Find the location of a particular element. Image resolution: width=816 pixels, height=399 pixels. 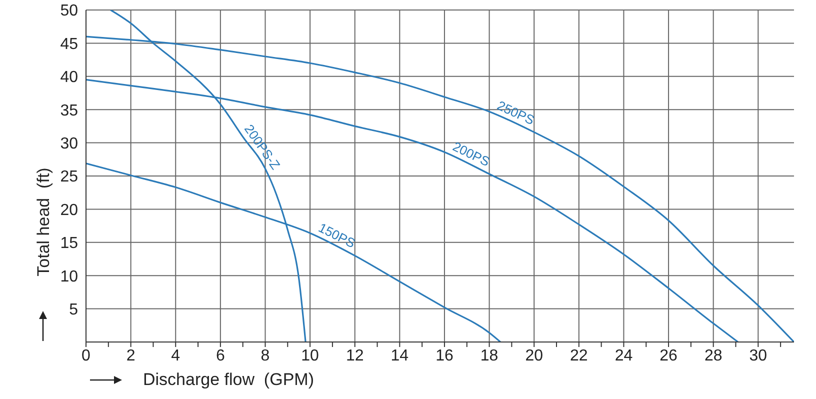

y-tick-label: 25 is located at coordinates (69, 177).